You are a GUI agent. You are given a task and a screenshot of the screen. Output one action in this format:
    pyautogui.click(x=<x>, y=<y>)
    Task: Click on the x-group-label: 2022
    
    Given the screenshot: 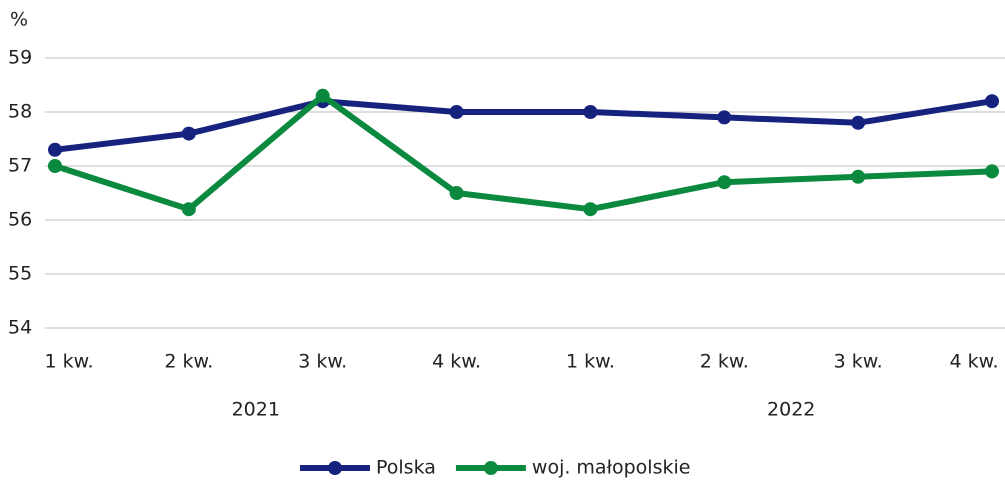 What is the action you would take?
    pyautogui.click(x=791, y=410)
    